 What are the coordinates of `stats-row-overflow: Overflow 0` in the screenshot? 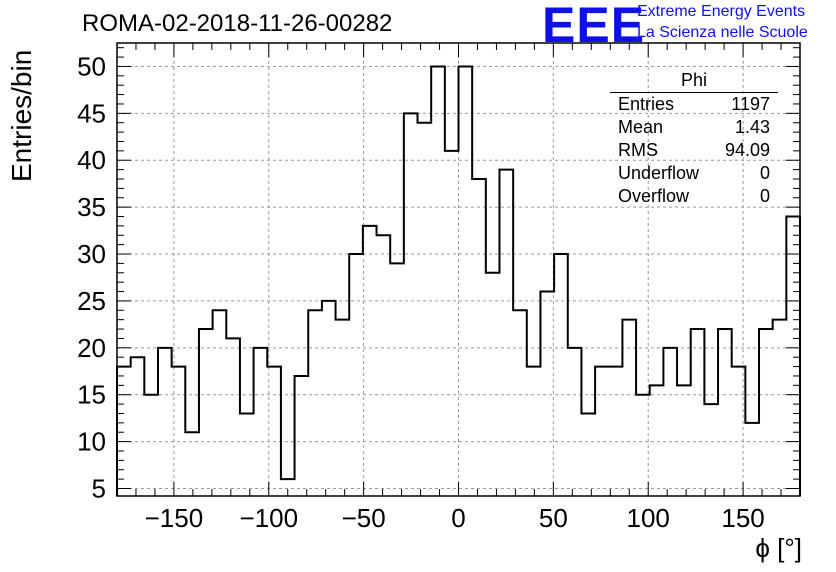 It's located at (694, 196).